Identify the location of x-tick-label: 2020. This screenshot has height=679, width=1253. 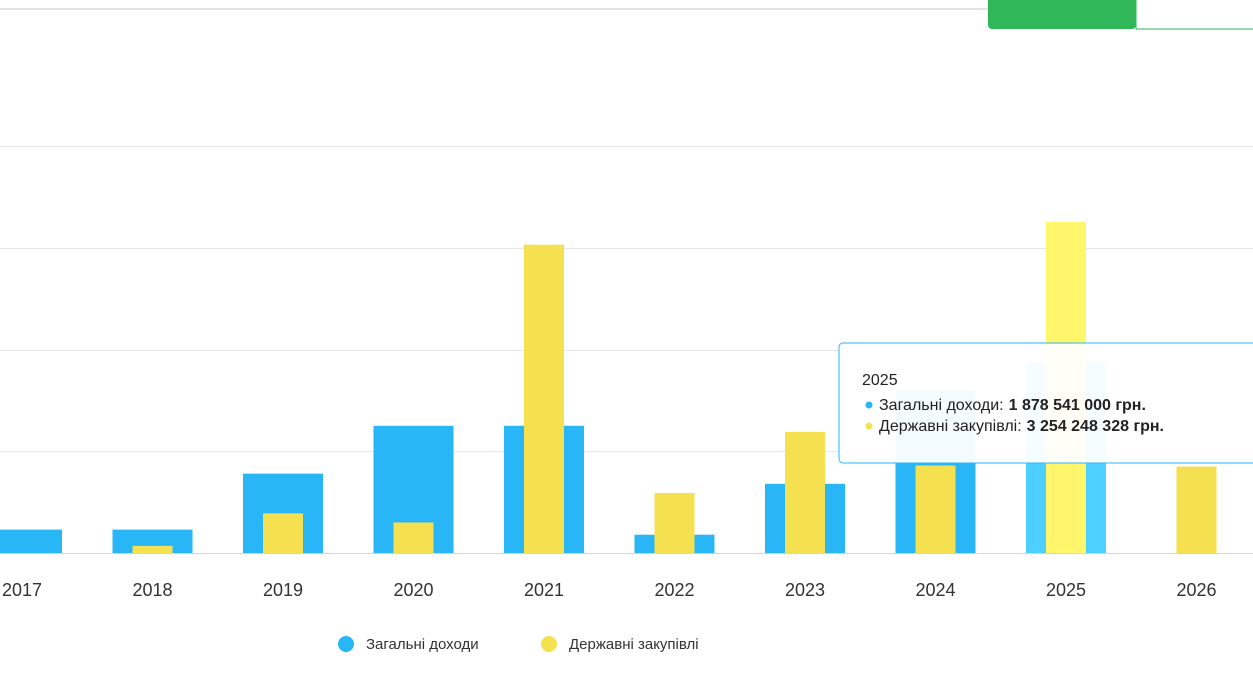
(413, 590).